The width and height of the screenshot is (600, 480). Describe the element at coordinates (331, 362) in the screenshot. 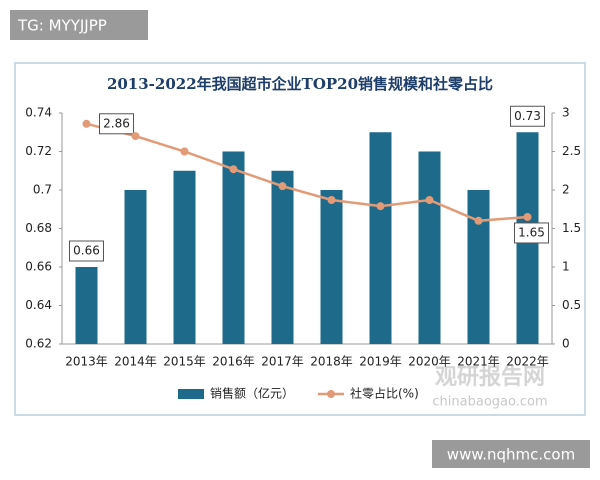

I see `x-tick-label: 2018年` at that location.